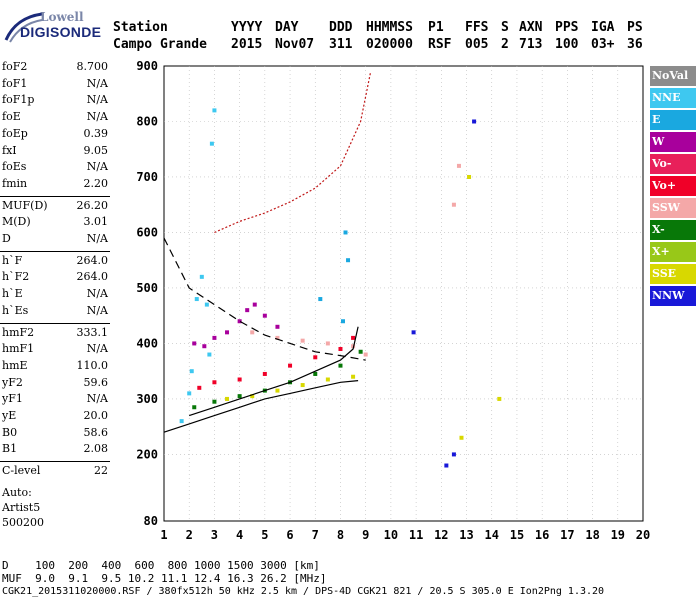 The width and height of the screenshot is (700, 600). I want to click on logo-line1: Lowell, so click(62, 17).